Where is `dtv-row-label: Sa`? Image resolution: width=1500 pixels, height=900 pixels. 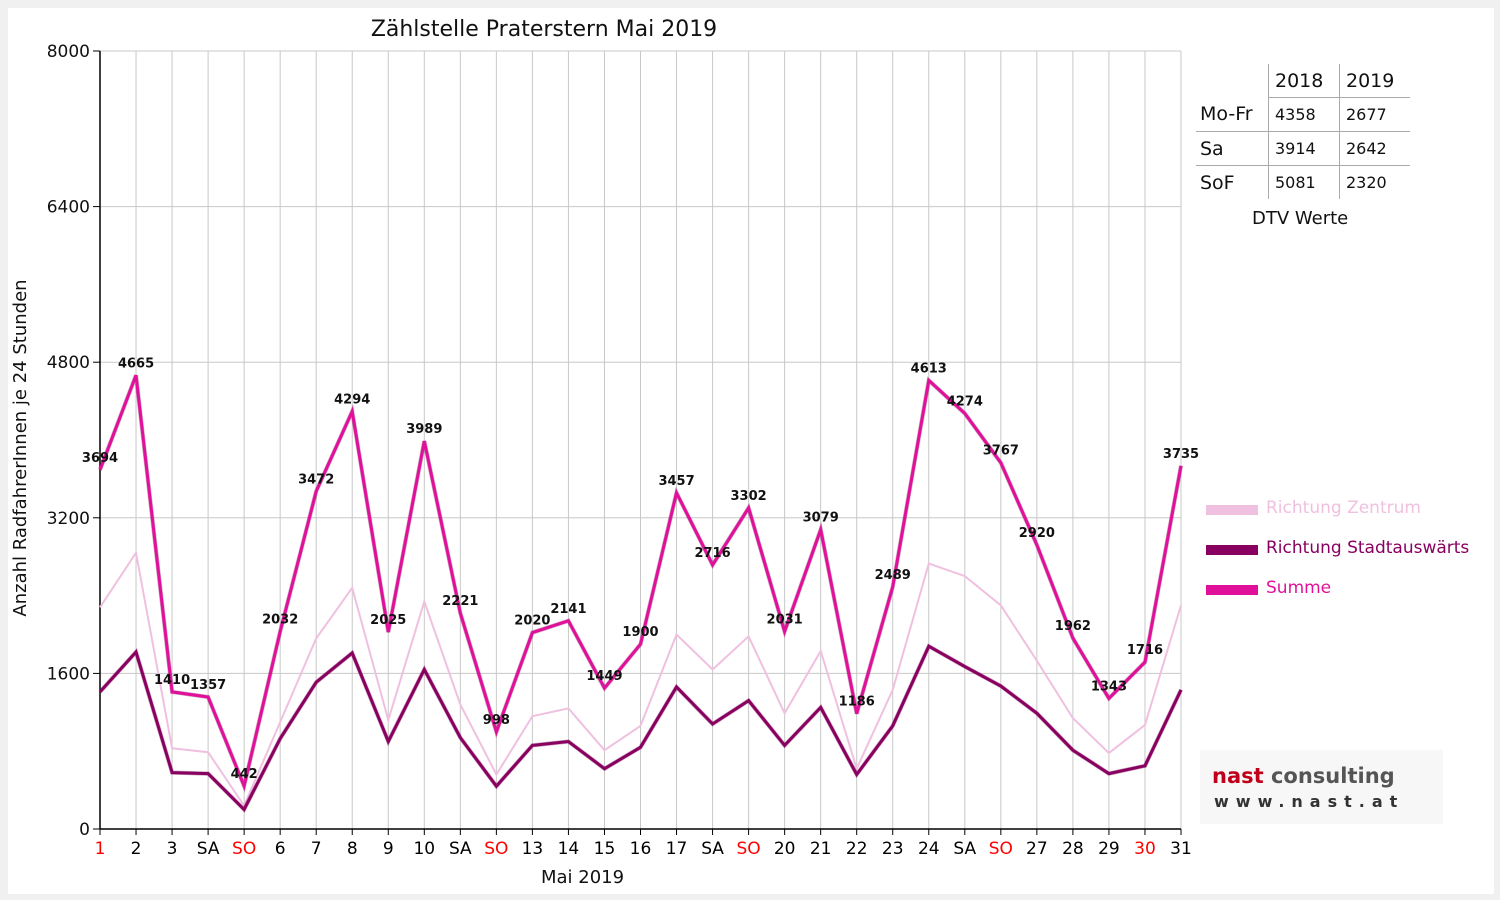
dtv-row-label: Sa is located at coordinates (1232, 148).